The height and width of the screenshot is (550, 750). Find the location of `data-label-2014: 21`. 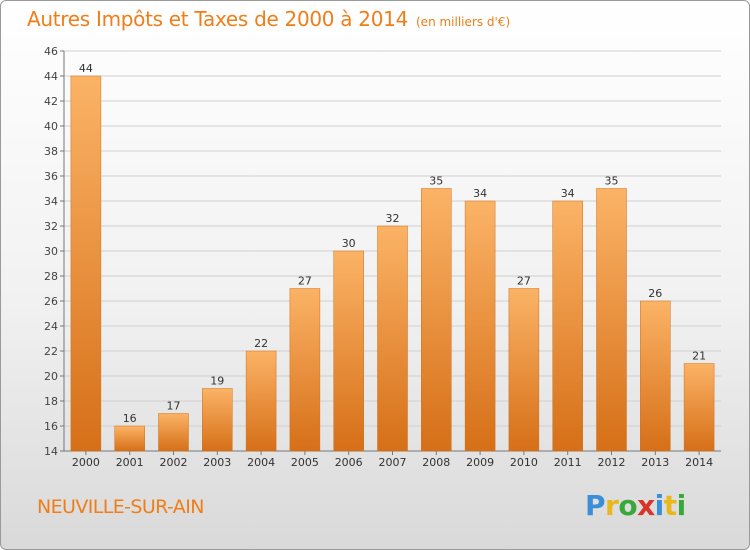

data-label-2014: 21 is located at coordinates (699, 356).